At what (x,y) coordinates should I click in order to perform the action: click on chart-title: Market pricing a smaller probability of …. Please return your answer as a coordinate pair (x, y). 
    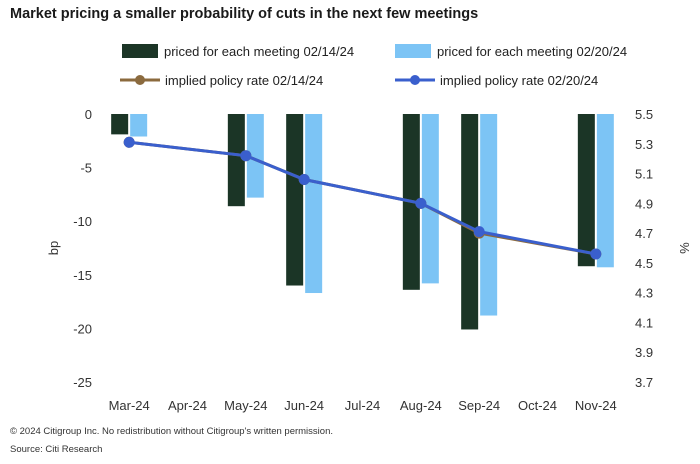
    Looking at the image, I should click on (244, 14).